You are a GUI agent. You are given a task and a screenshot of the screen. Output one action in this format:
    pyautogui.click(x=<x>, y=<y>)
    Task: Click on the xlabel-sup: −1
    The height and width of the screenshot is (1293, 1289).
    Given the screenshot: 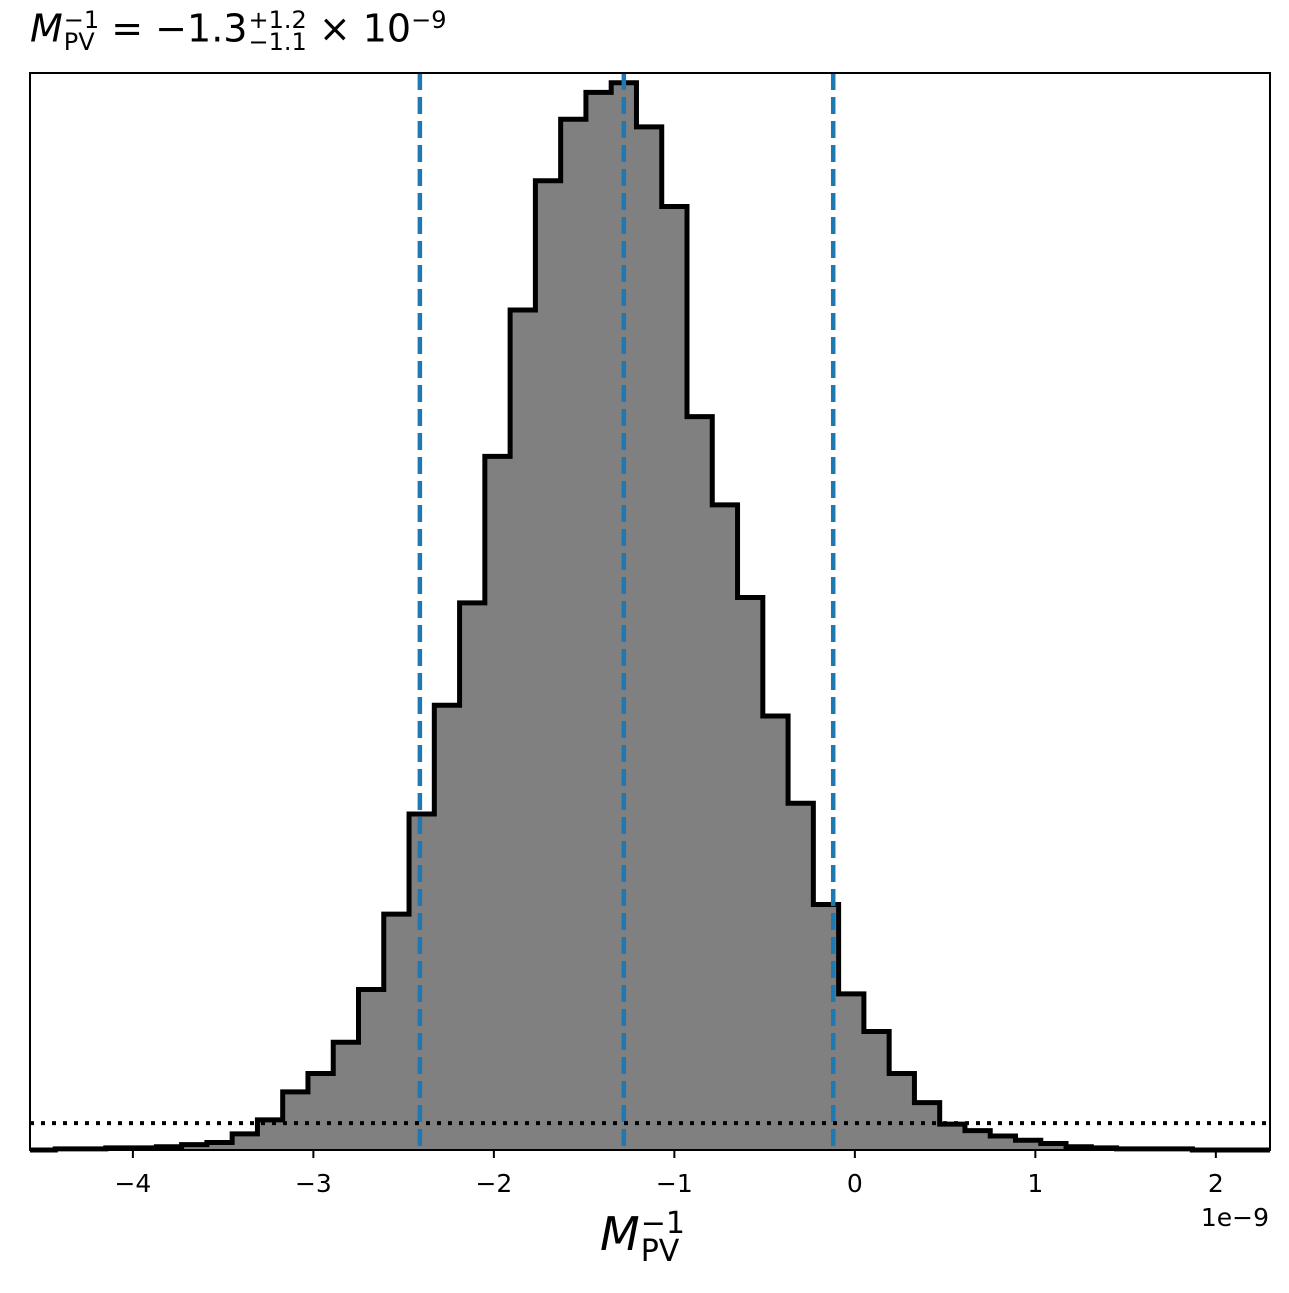 What is the action you would take?
    pyautogui.click(x=662, y=1223)
    